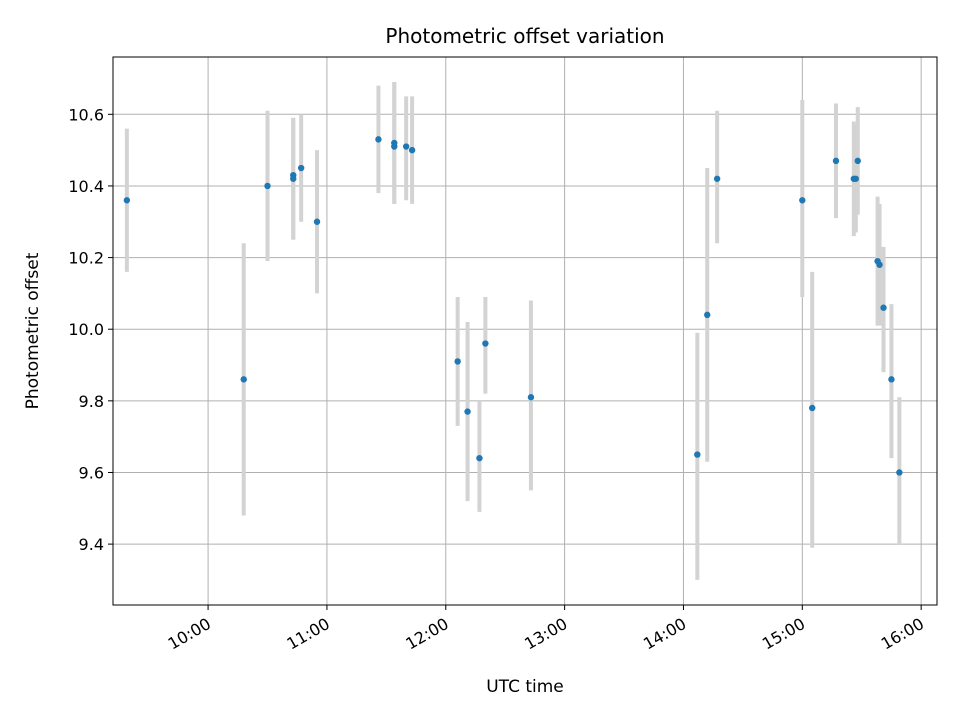  I want to click on chart-title: Photometric offset variation, so click(524, 36).